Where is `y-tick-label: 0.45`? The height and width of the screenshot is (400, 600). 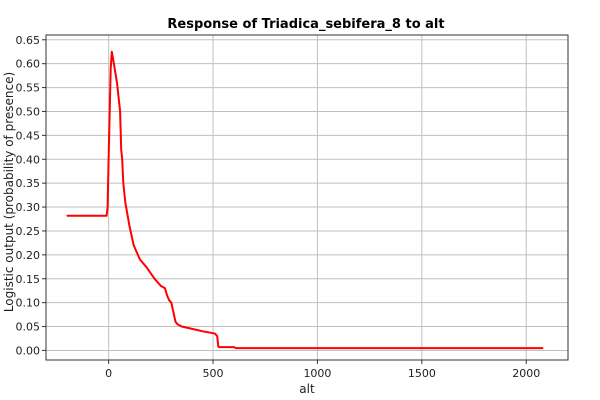
y-tick-label: 0.45 is located at coordinates (28, 135).